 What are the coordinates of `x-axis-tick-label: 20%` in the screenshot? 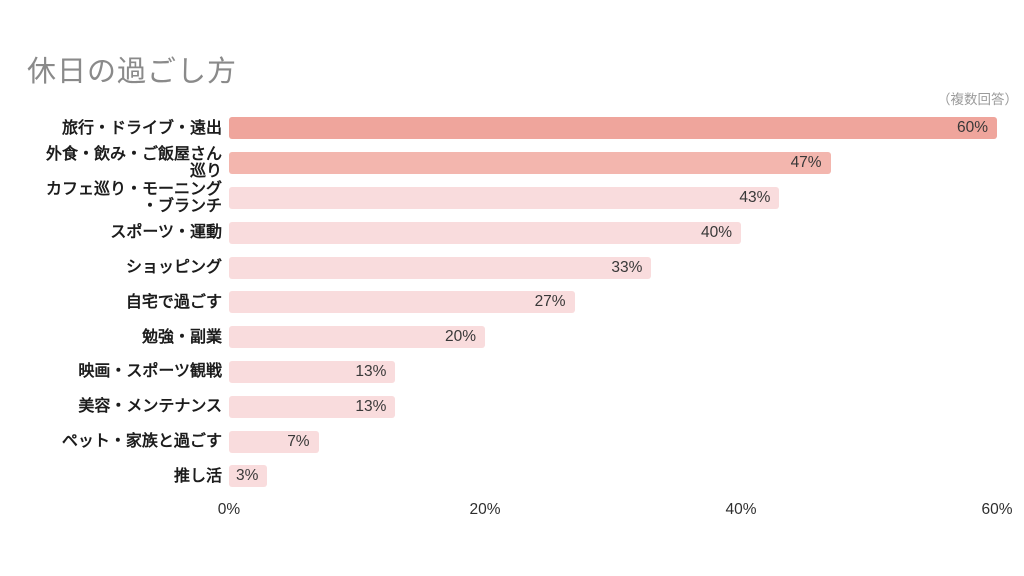 It's located at (485, 509).